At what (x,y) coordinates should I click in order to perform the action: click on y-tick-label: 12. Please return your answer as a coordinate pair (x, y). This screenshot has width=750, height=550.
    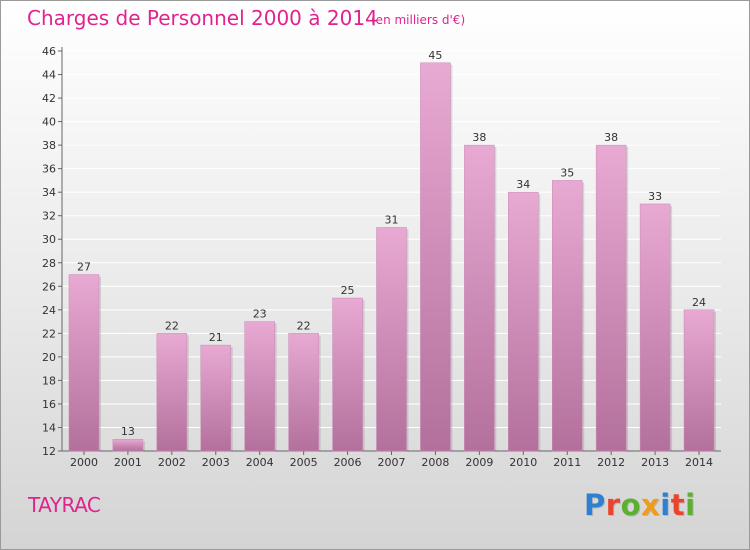
    Looking at the image, I should click on (49, 451).